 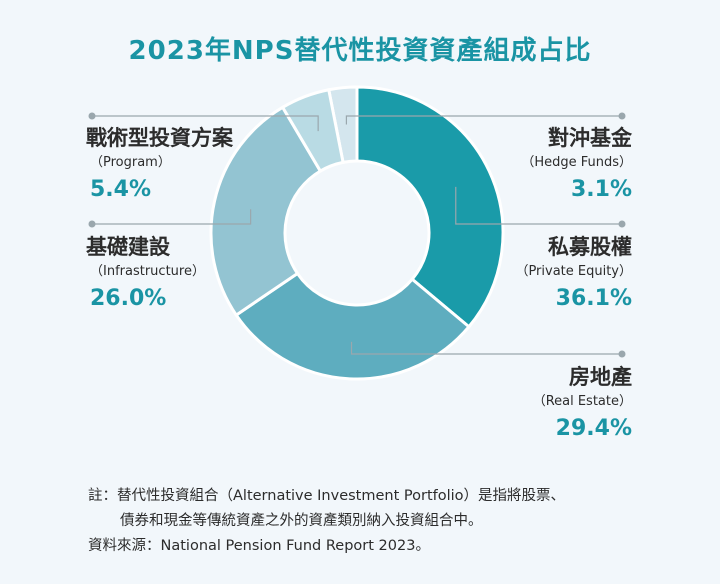 I want to click on slice-program, so click(x=312, y=130).